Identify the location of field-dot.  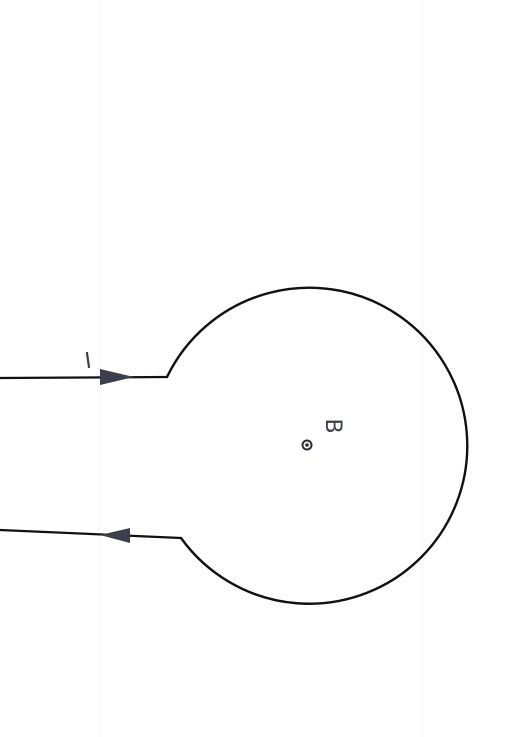
(307, 445).